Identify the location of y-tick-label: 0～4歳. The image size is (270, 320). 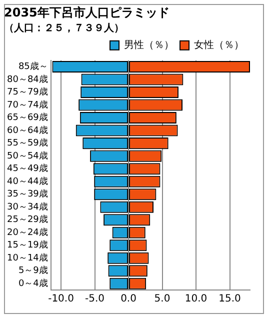
(33, 283).